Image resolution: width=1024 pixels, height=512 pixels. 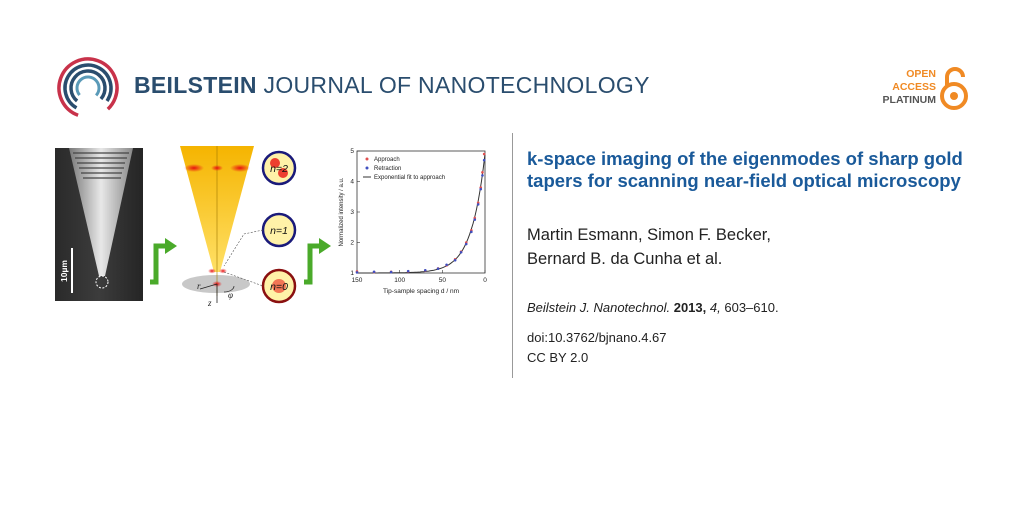 I want to click on journal-logo-icon, so click(x=88, y=88).